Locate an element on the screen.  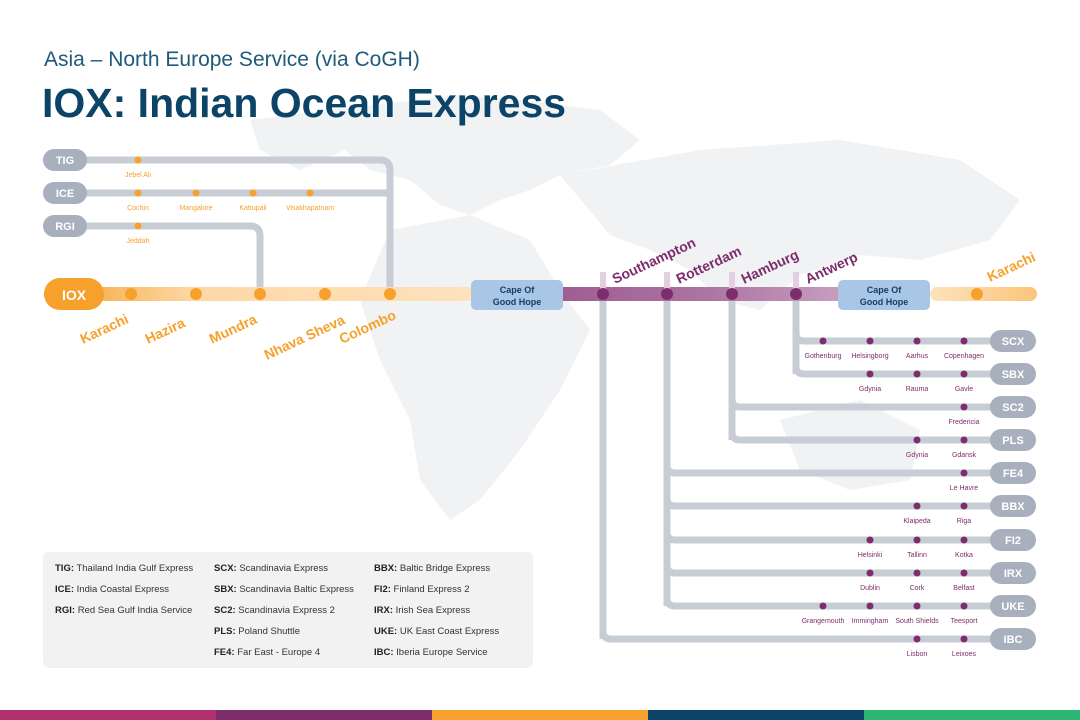
port-label: Klaipeda is located at coordinates (916, 521).